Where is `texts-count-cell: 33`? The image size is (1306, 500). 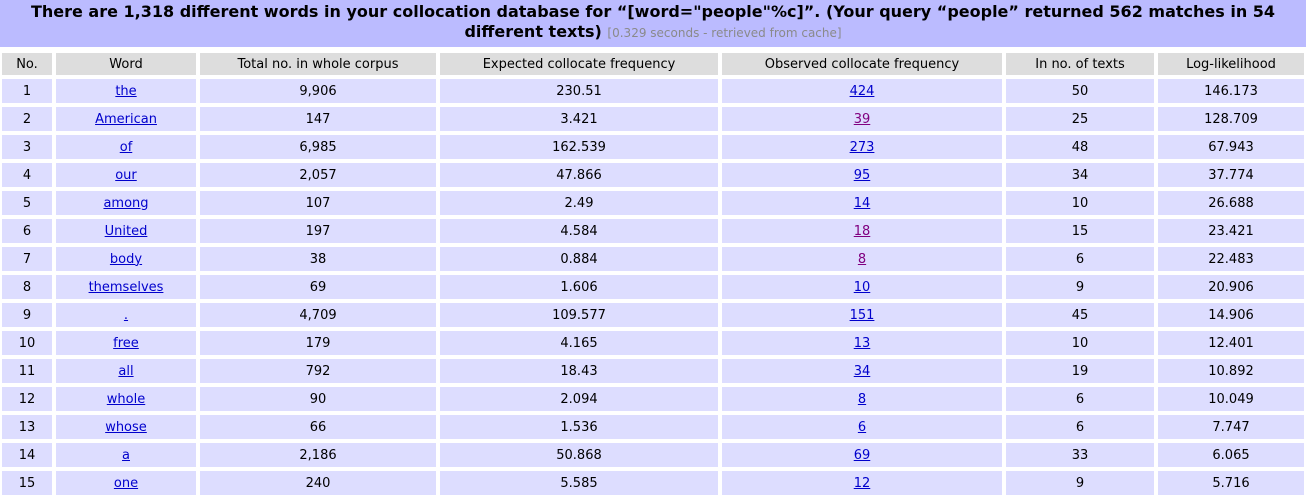
texts-count-cell: 33 is located at coordinates (1080, 455).